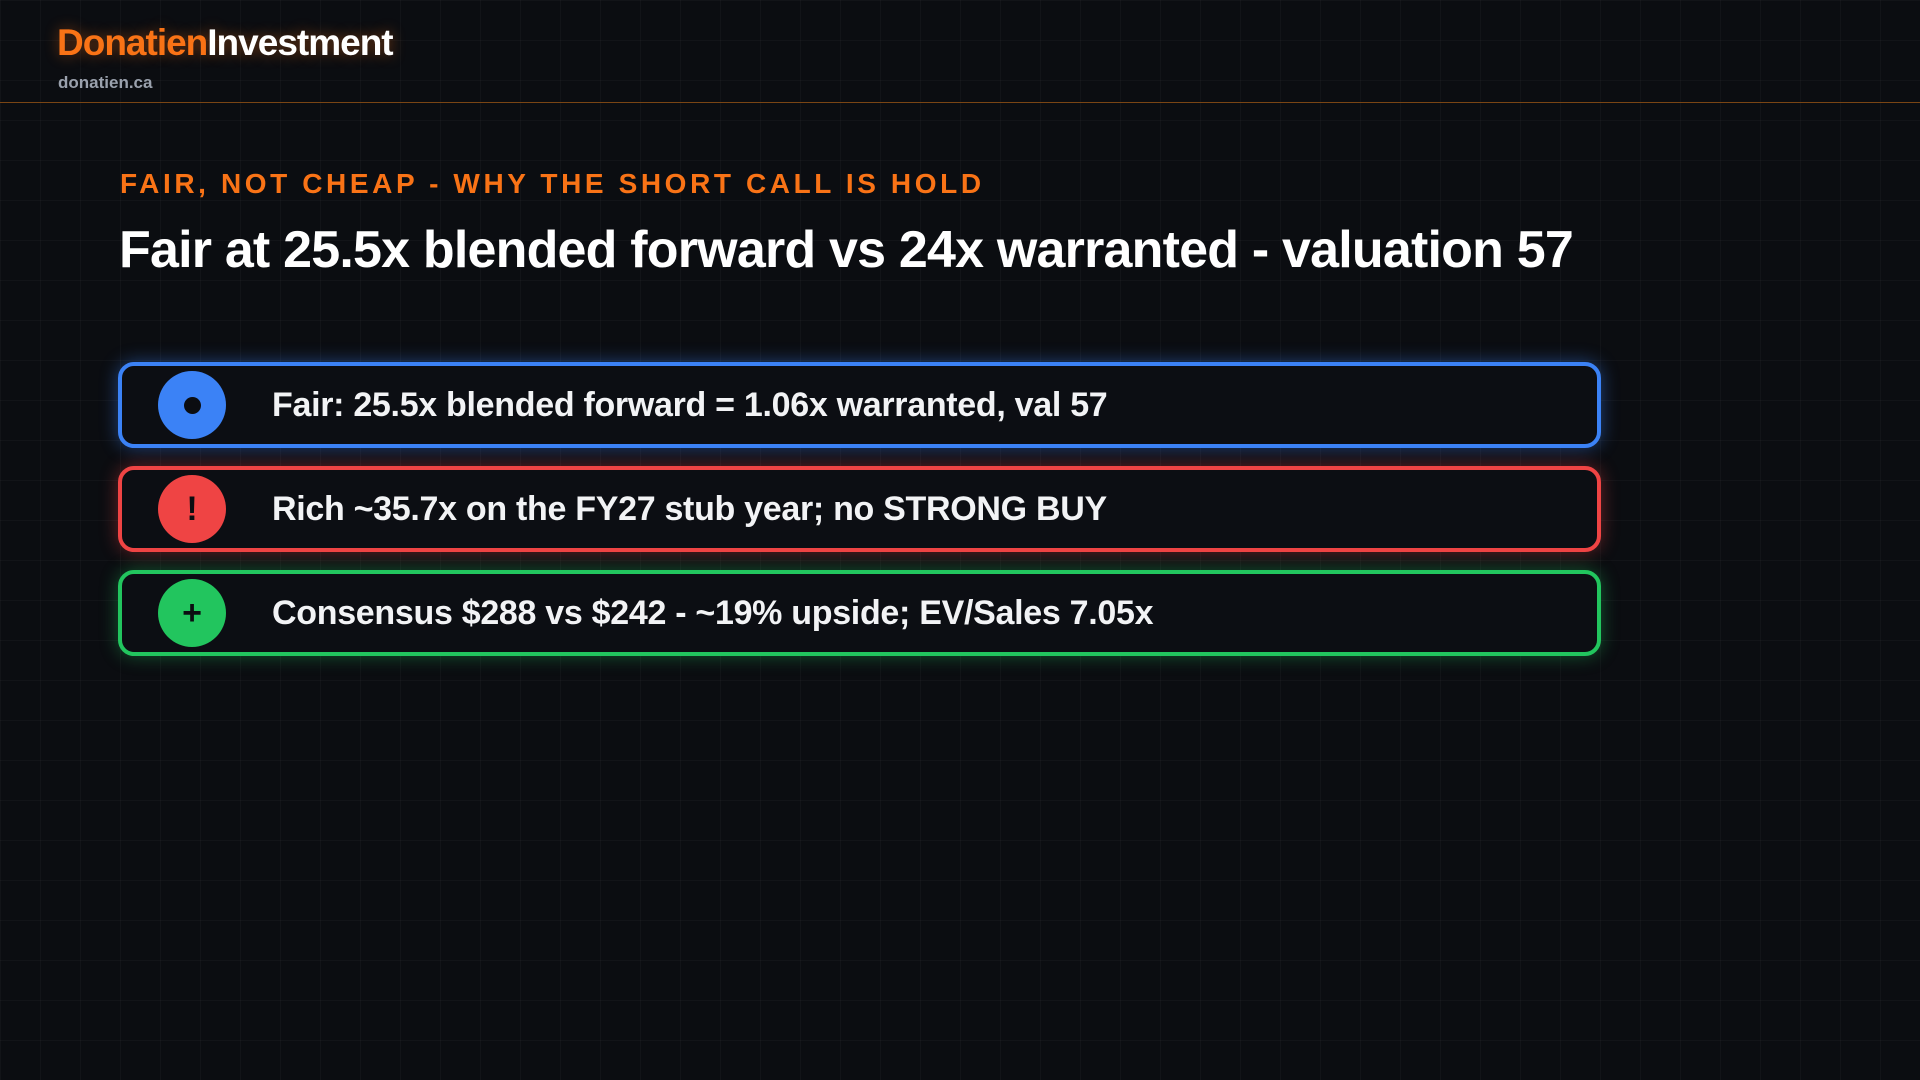  Describe the element at coordinates (132, 42) in the screenshot. I see `brand-primary: Donatien` at that location.